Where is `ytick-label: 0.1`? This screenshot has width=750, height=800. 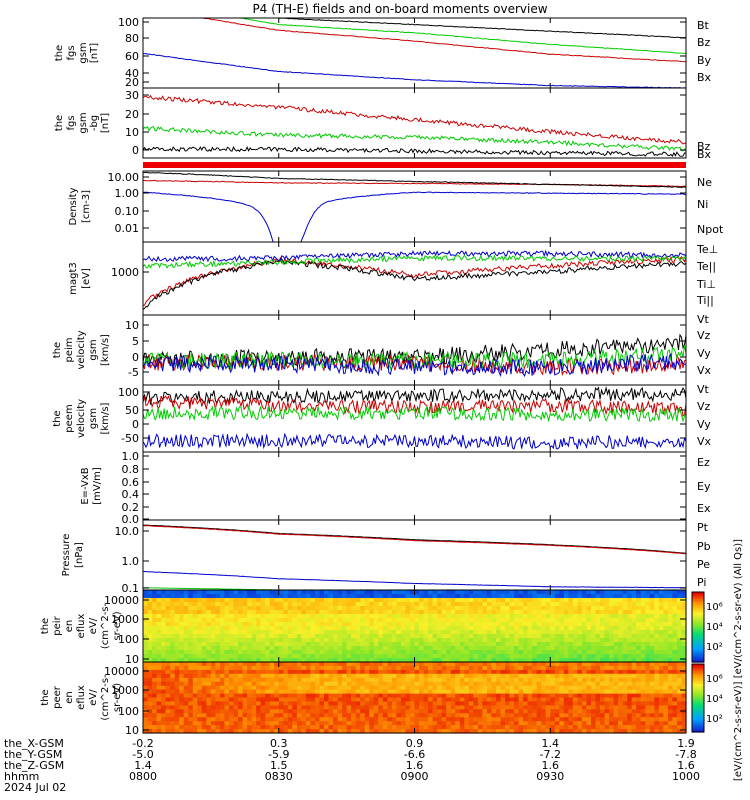 ytick-label: 0.1 is located at coordinates (131, 588).